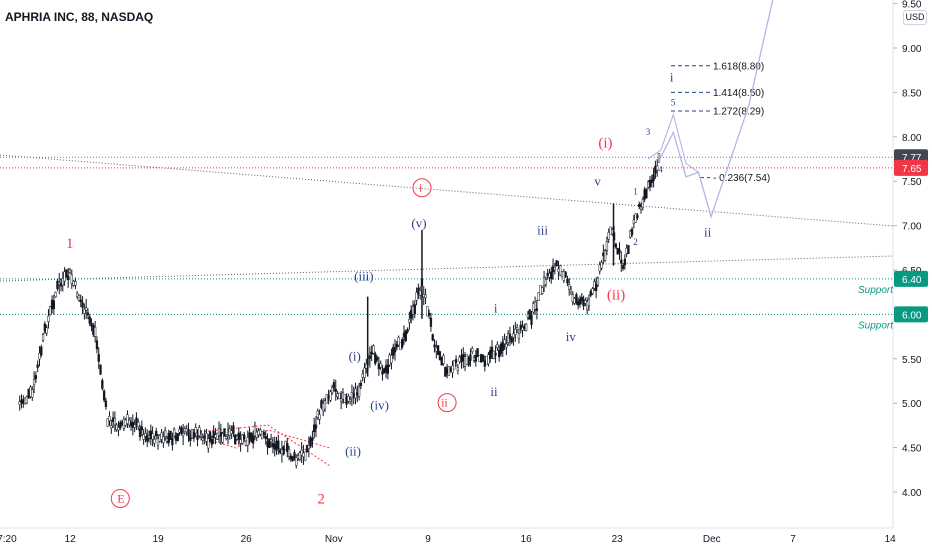 The image size is (932, 550). Describe the element at coordinates (738, 66) in the screenshot. I see `fib-level-label: 1.618(8.80)` at that location.